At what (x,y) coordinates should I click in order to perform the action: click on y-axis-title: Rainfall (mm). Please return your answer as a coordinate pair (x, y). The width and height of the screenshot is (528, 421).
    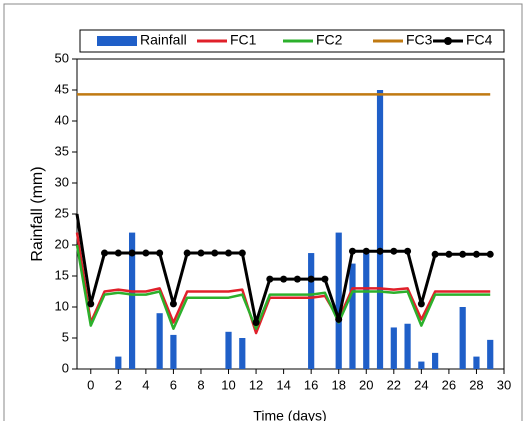
    Looking at the image, I should click on (37, 213).